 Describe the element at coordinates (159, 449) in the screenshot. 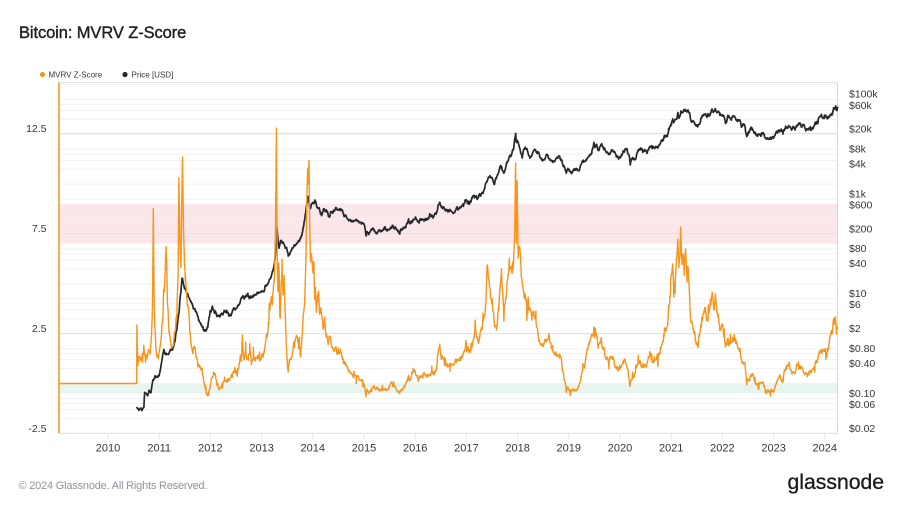

I see `svg-text: 2011` at that location.